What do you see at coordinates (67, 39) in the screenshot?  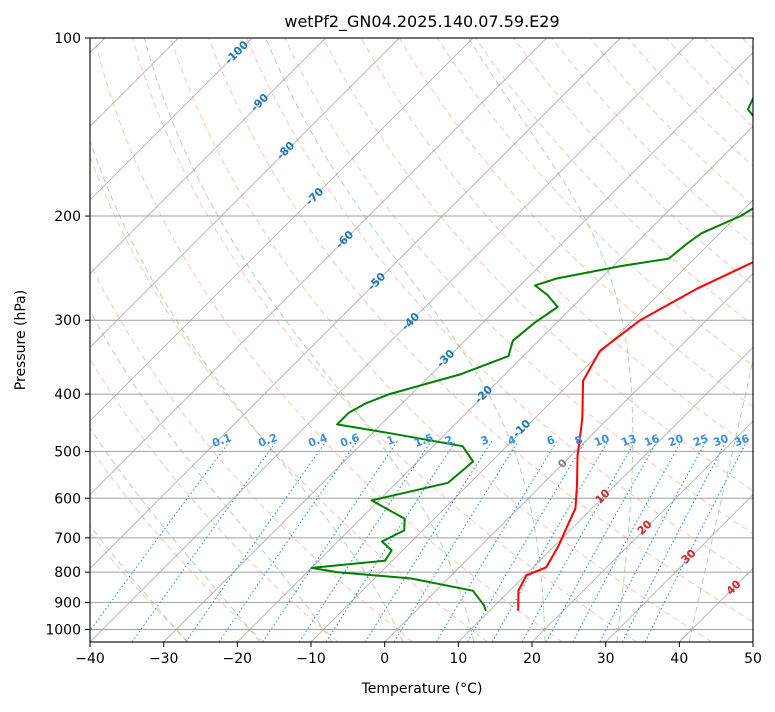 I see `y-tick-label: 100` at bounding box center [67, 39].